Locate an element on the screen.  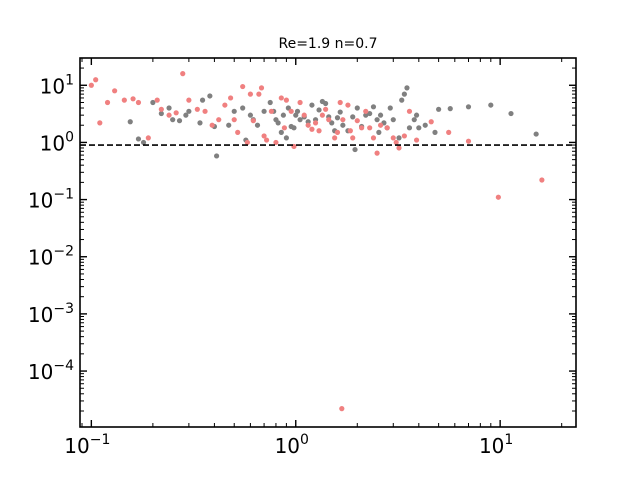
y-tick-label: 10⁻¹ is located at coordinates (51, 200).